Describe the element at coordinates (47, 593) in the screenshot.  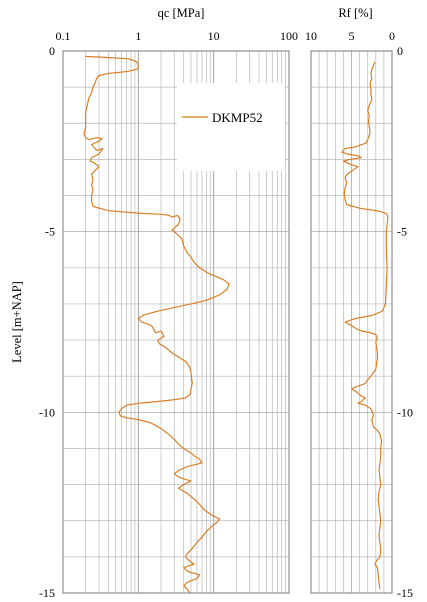
I see `qc-y-tick-label: -15` at that location.